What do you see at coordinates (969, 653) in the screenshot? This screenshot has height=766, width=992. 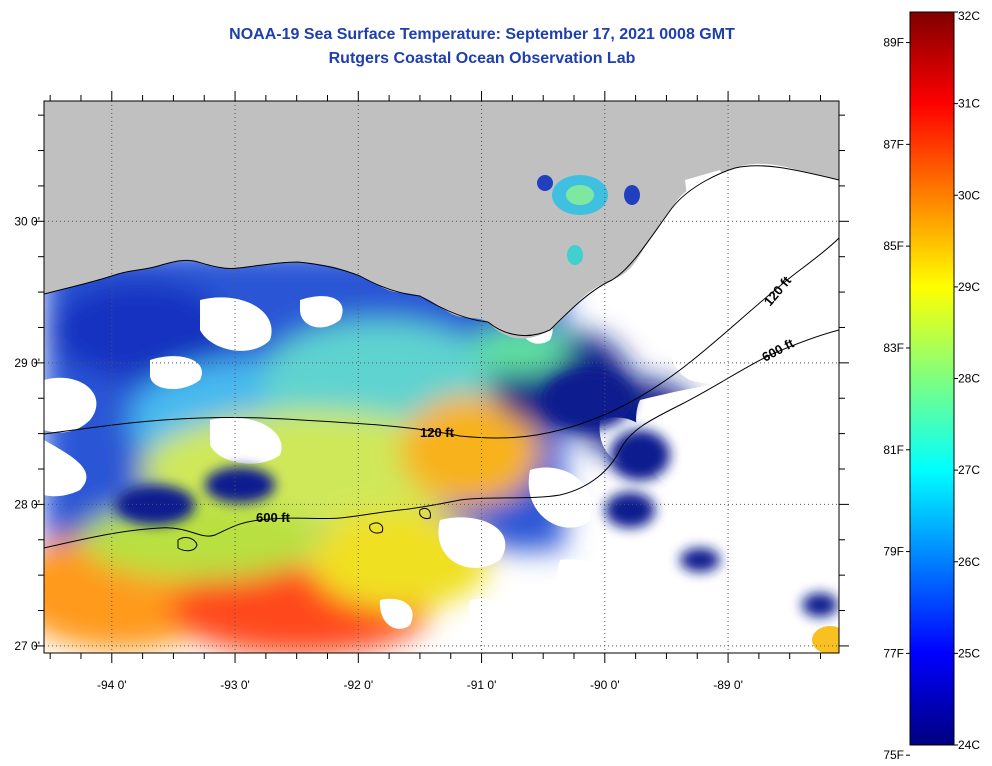 I see `celsius-label: 25C` at bounding box center [969, 653].